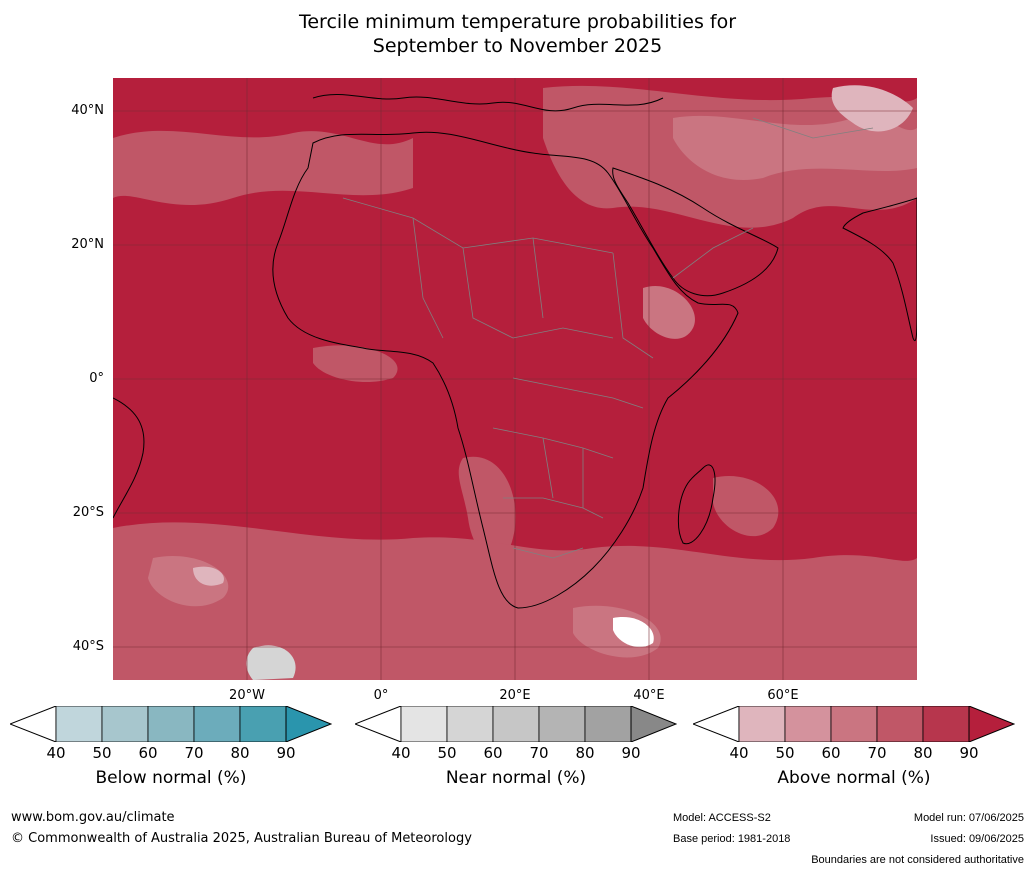  What do you see at coordinates (516, 778) in the screenshot?
I see `colorbar-near-label: Near normal (%)` at bounding box center [516, 778].